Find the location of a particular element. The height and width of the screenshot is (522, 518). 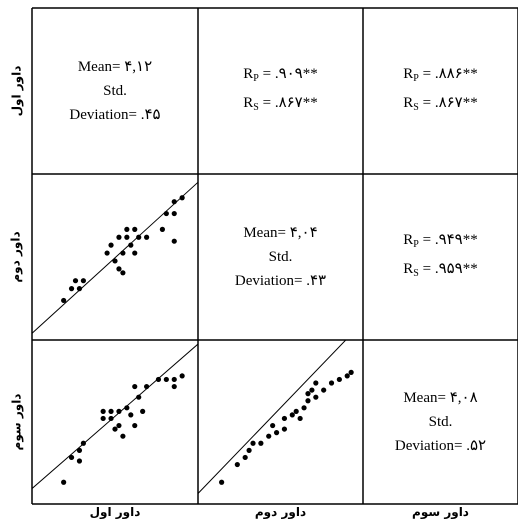

column-label-rater-1: داور اول is located at coordinates (115, 512).